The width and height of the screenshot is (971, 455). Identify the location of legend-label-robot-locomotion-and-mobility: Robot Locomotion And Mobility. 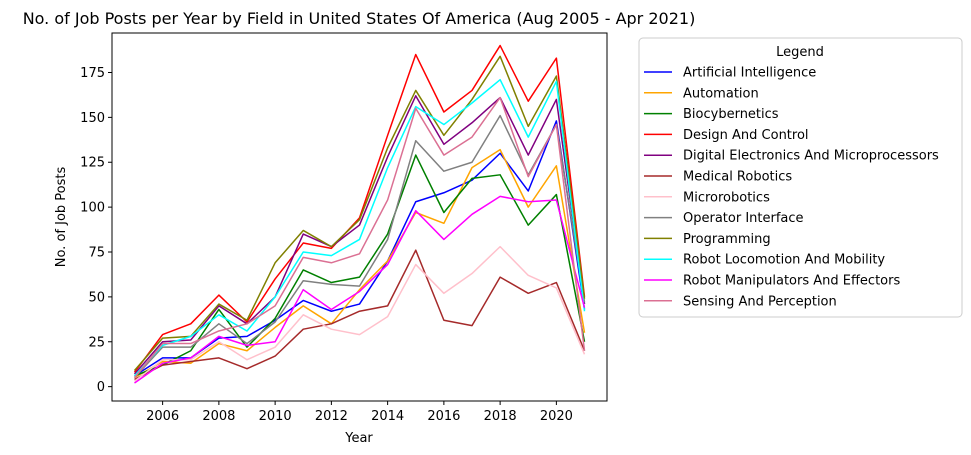
(784, 260).